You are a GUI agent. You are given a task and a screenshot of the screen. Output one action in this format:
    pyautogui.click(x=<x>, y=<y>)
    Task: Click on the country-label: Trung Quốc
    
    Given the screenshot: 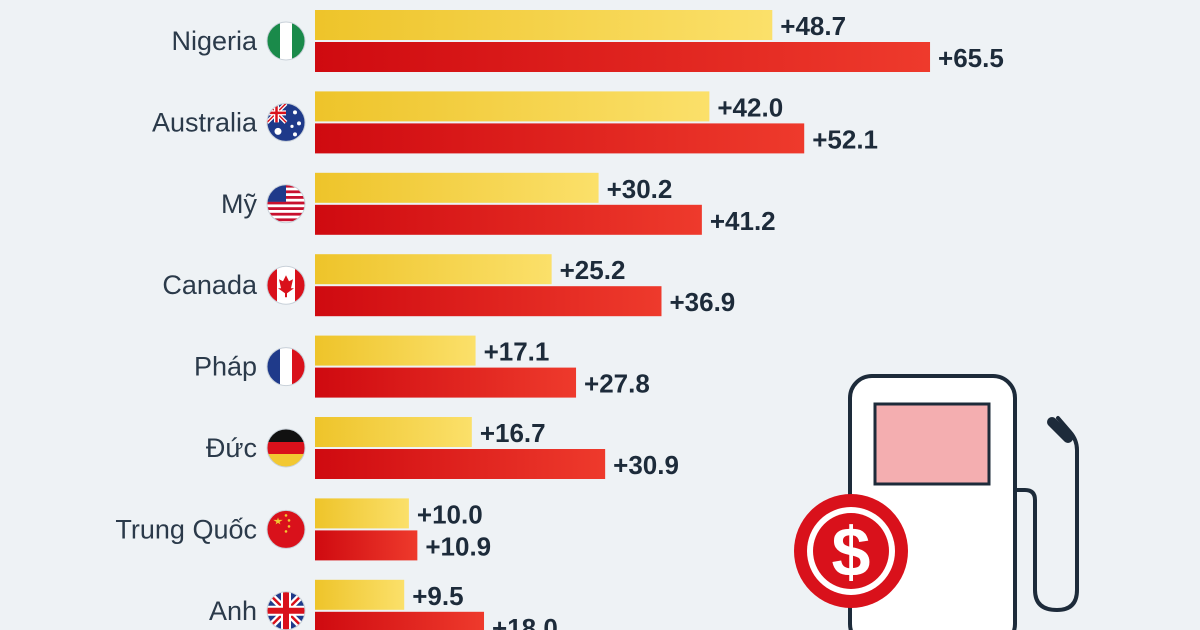 What is the action you would take?
    pyautogui.click(x=186, y=529)
    